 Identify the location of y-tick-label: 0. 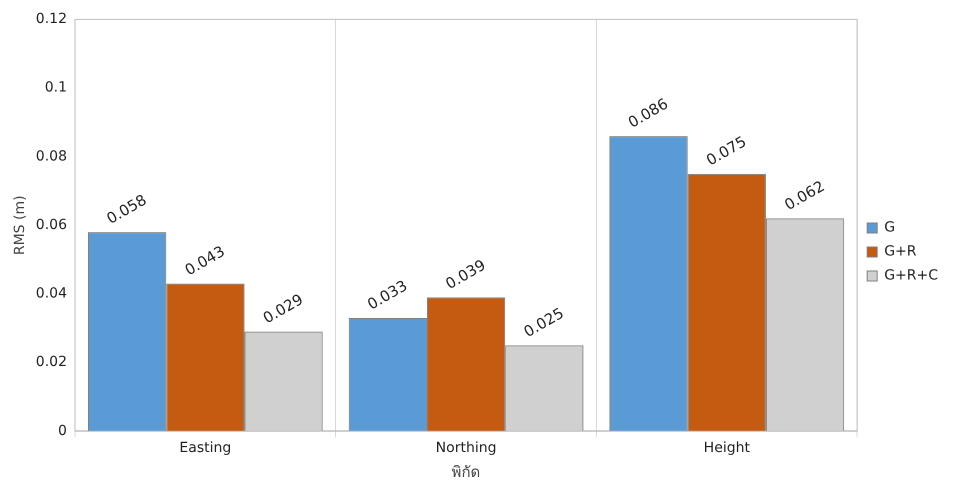
(62, 430).